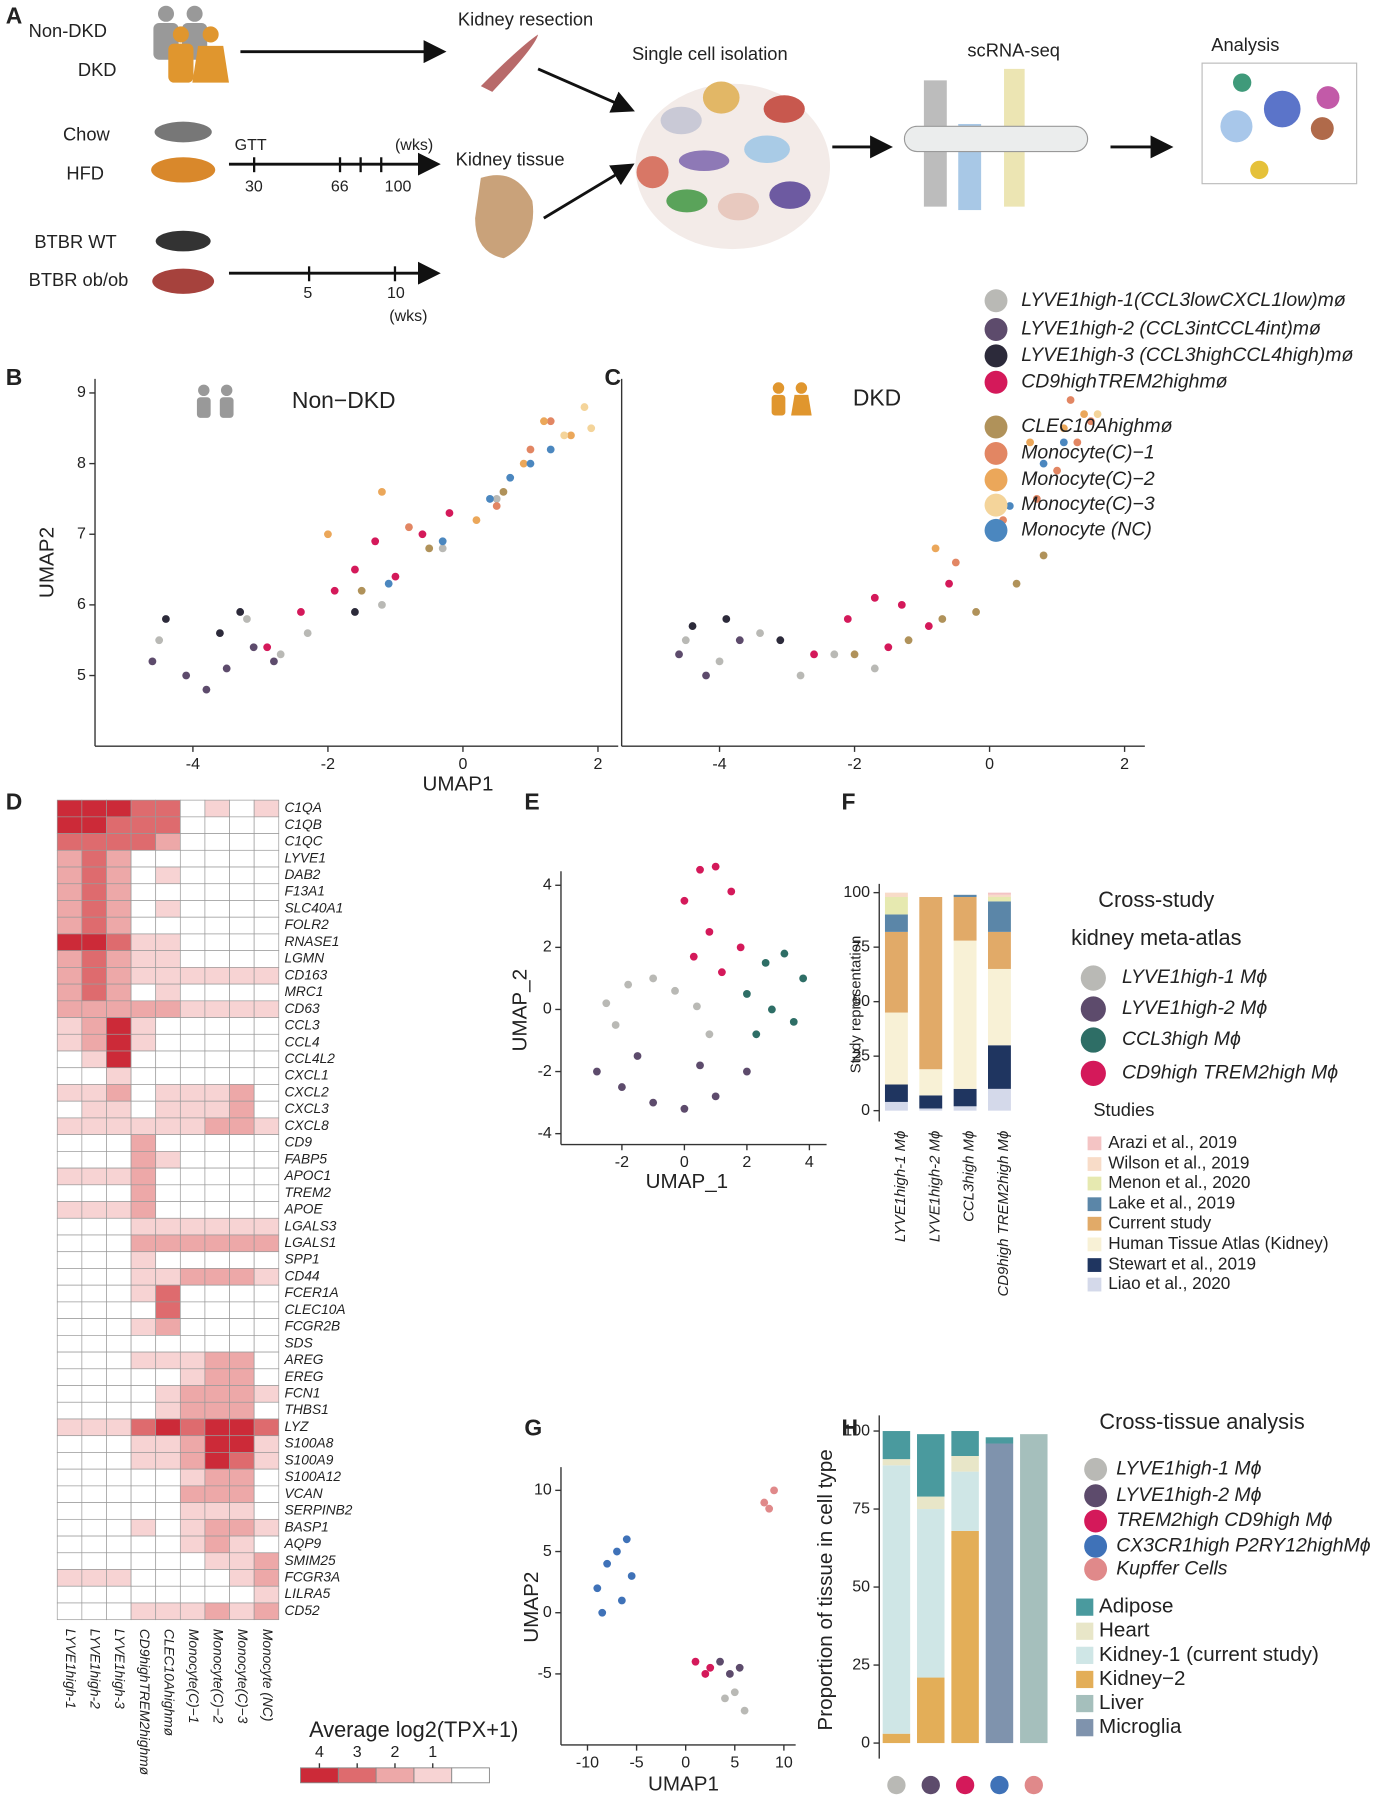 This screenshot has width=1399, height=1800. What do you see at coordinates (312, 1576) in the screenshot?
I see `row-label: FCGR3A` at bounding box center [312, 1576].